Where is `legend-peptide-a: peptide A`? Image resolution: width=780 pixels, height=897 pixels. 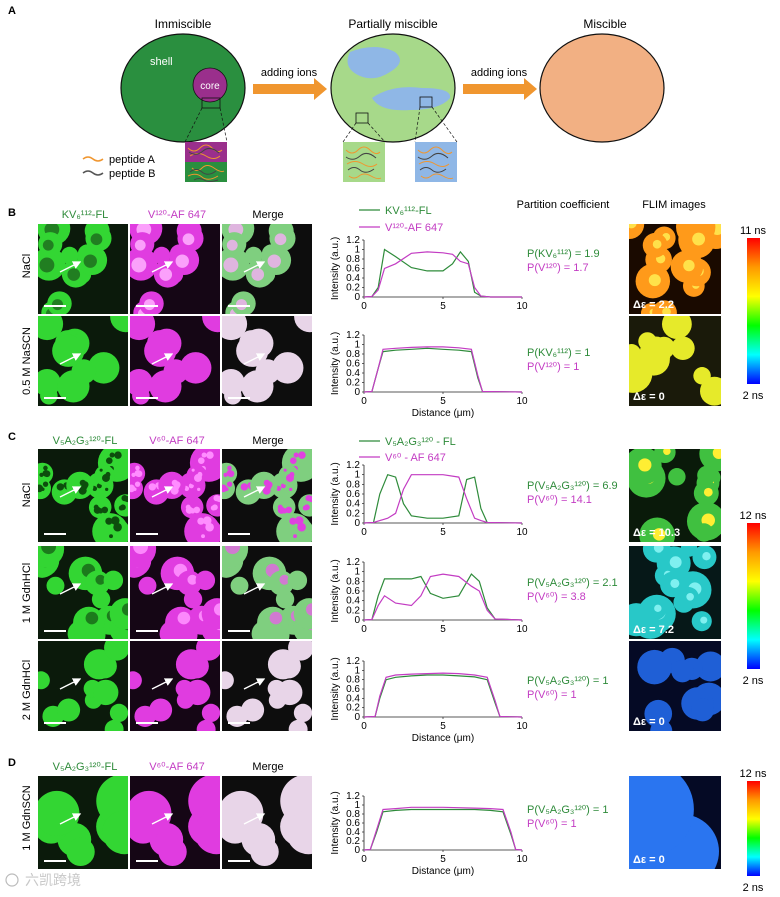
legend-peptide-a: peptide A is located at coordinates (132, 160).